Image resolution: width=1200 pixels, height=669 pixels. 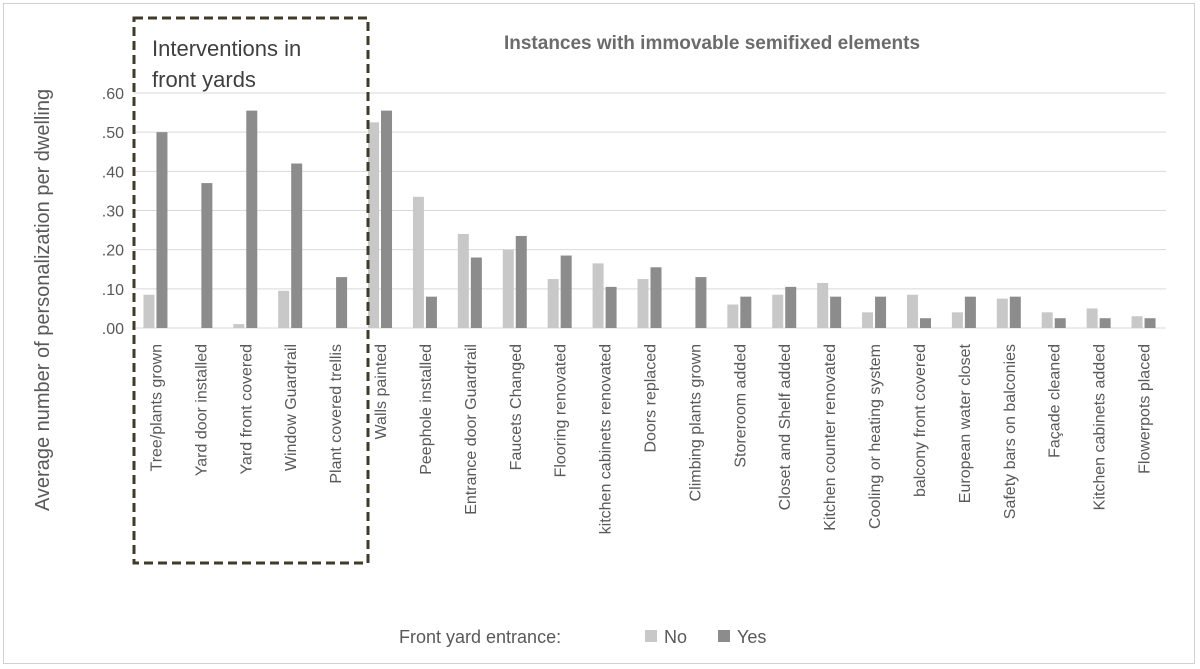 What do you see at coordinates (291, 407) in the screenshot?
I see `category-label: Window Guardrail` at bounding box center [291, 407].